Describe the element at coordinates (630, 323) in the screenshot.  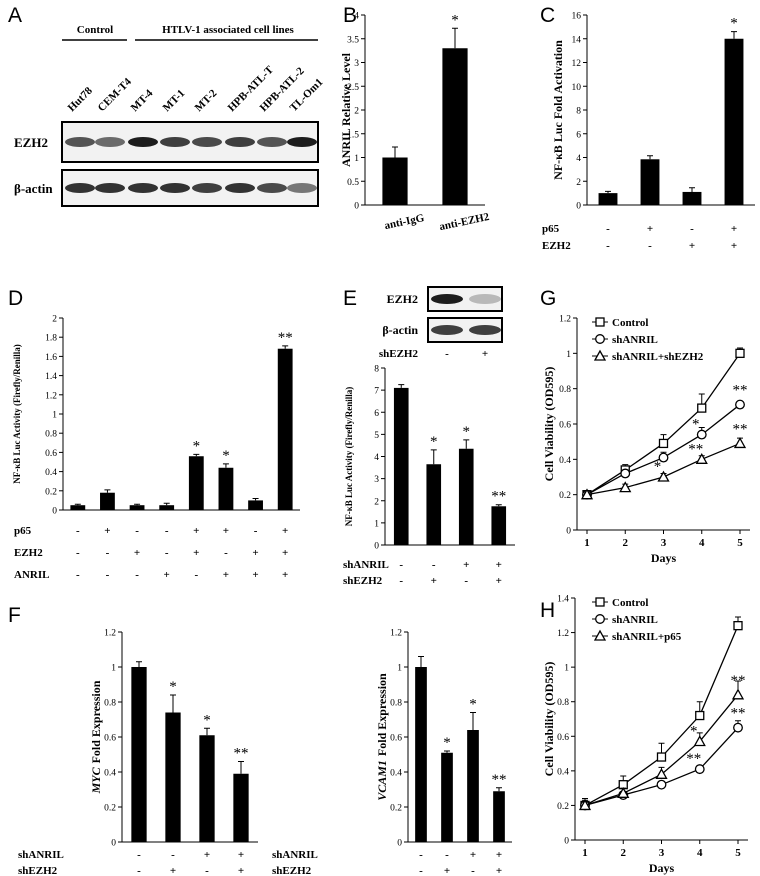
I see `legend-label: Control` at that location.